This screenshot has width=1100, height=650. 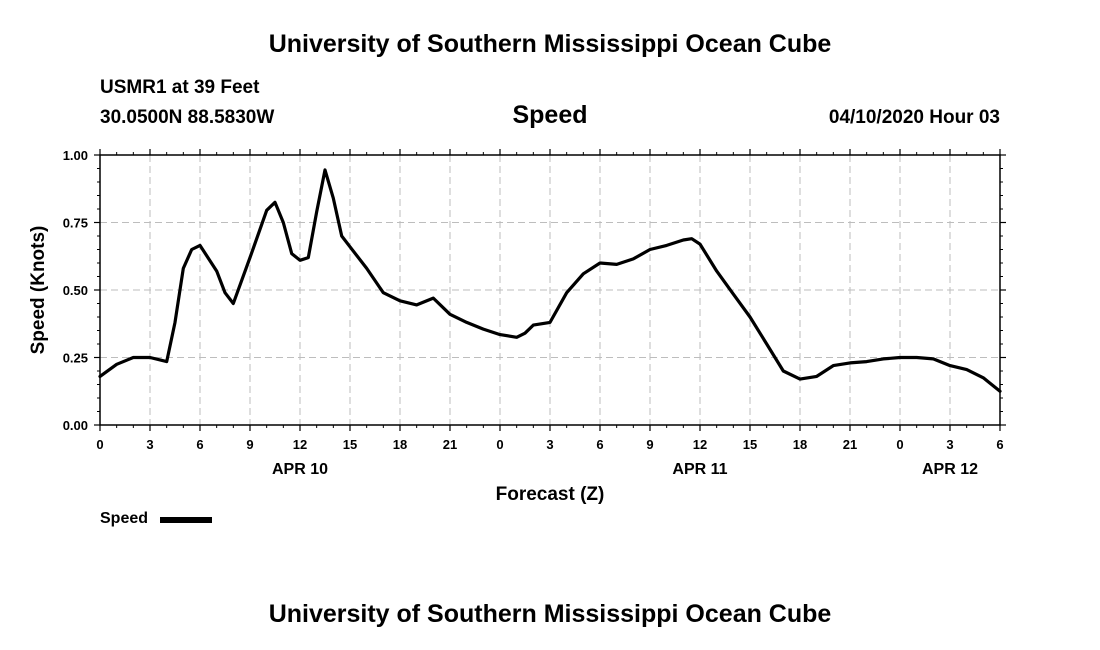 I want to click on coordinates-label: 30.0500N 88.5830W, so click(x=187, y=117).